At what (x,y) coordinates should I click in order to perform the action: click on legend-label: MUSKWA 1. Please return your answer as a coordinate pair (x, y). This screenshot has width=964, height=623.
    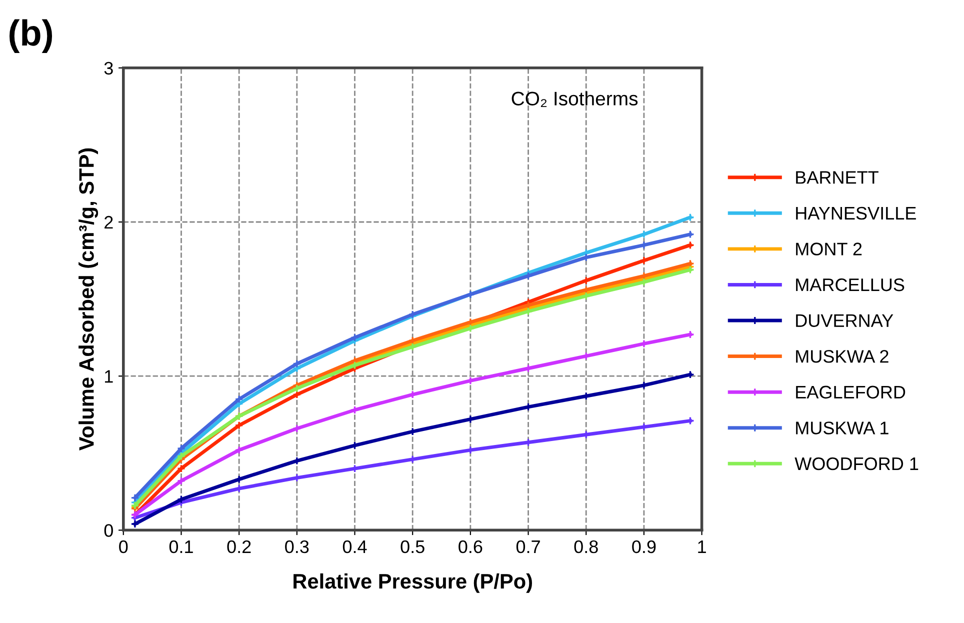
    Looking at the image, I should click on (842, 428).